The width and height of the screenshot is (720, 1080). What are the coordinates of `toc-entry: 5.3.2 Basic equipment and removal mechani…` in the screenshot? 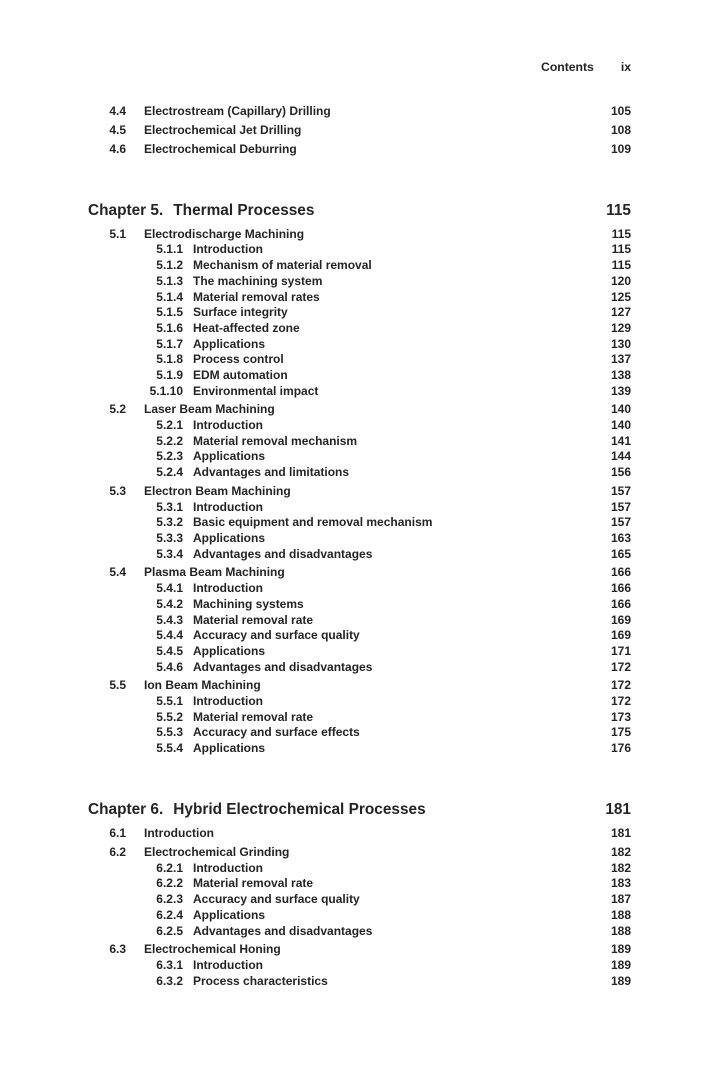 It's located at (360, 523).